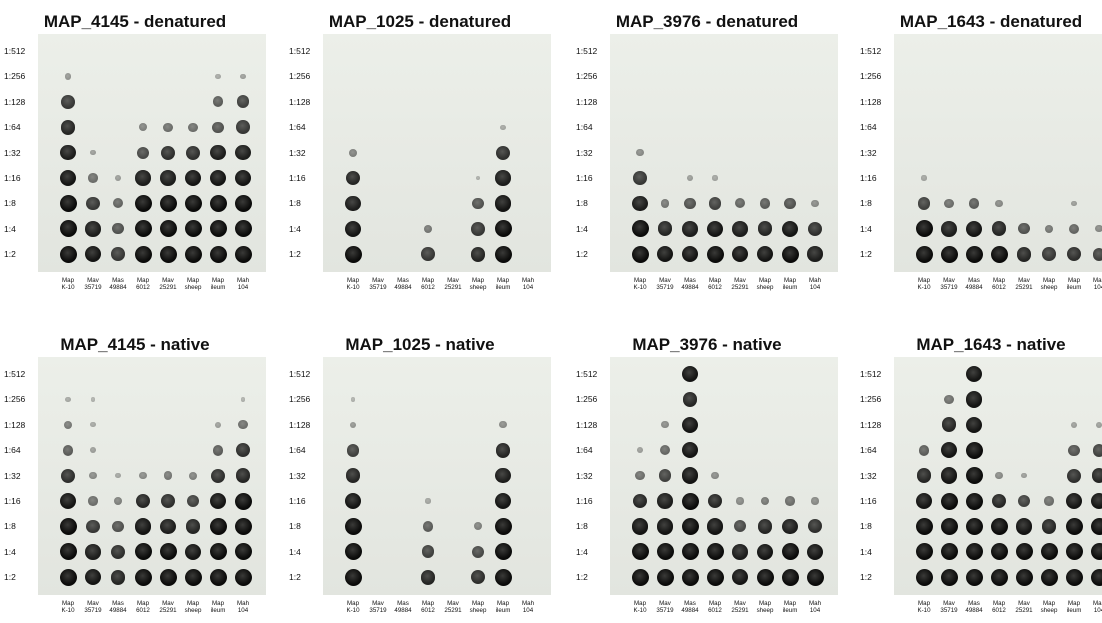 This screenshot has width=1102, height=623. What do you see at coordinates (981, 345) in the screenshot?
I see `panel-title: MAP_1643 - native` at bounding box center [981, 345].